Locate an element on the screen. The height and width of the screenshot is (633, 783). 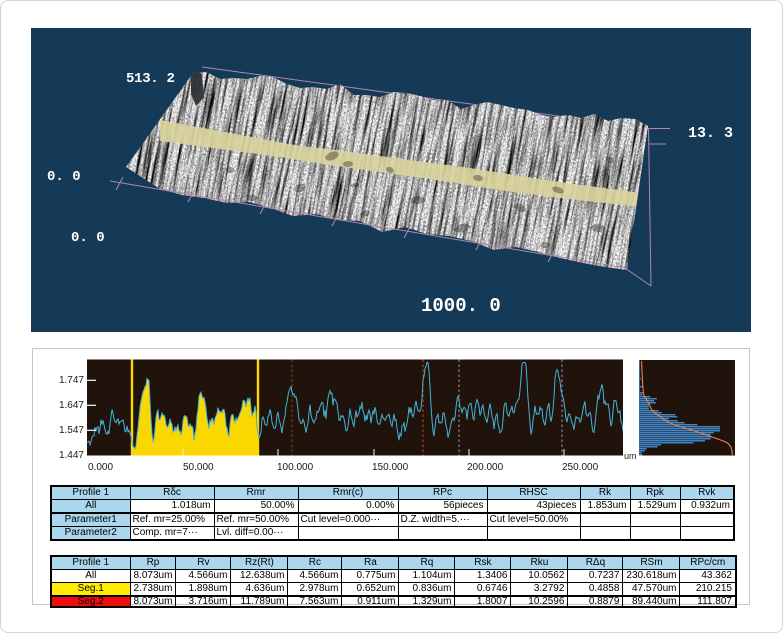
svg-text: 513. 2 is located at coordinates (150, 79).